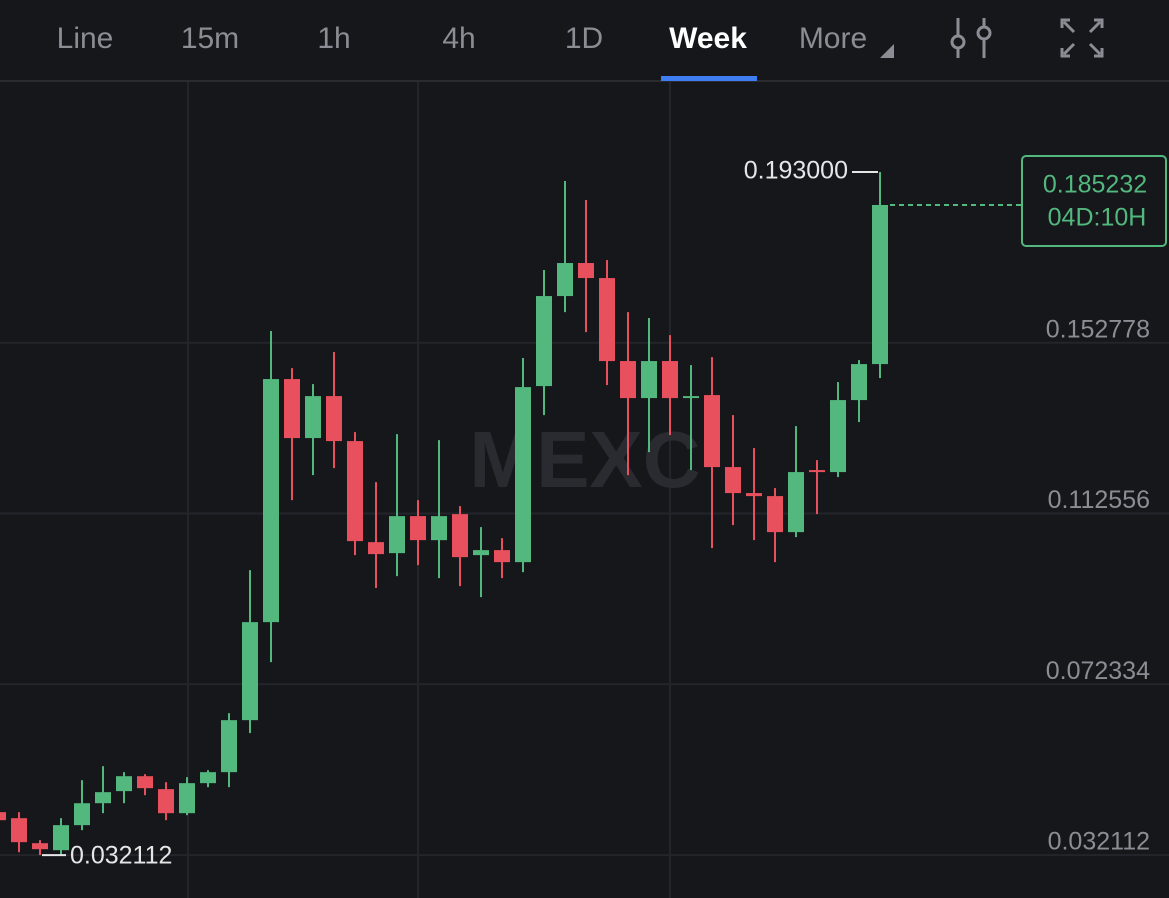 The width and height of the screenshot is (1169, 898). Describe the element at coordinates (1099, 500) in the screenshot. I see `y-tick-label: 0.112556` at that location.